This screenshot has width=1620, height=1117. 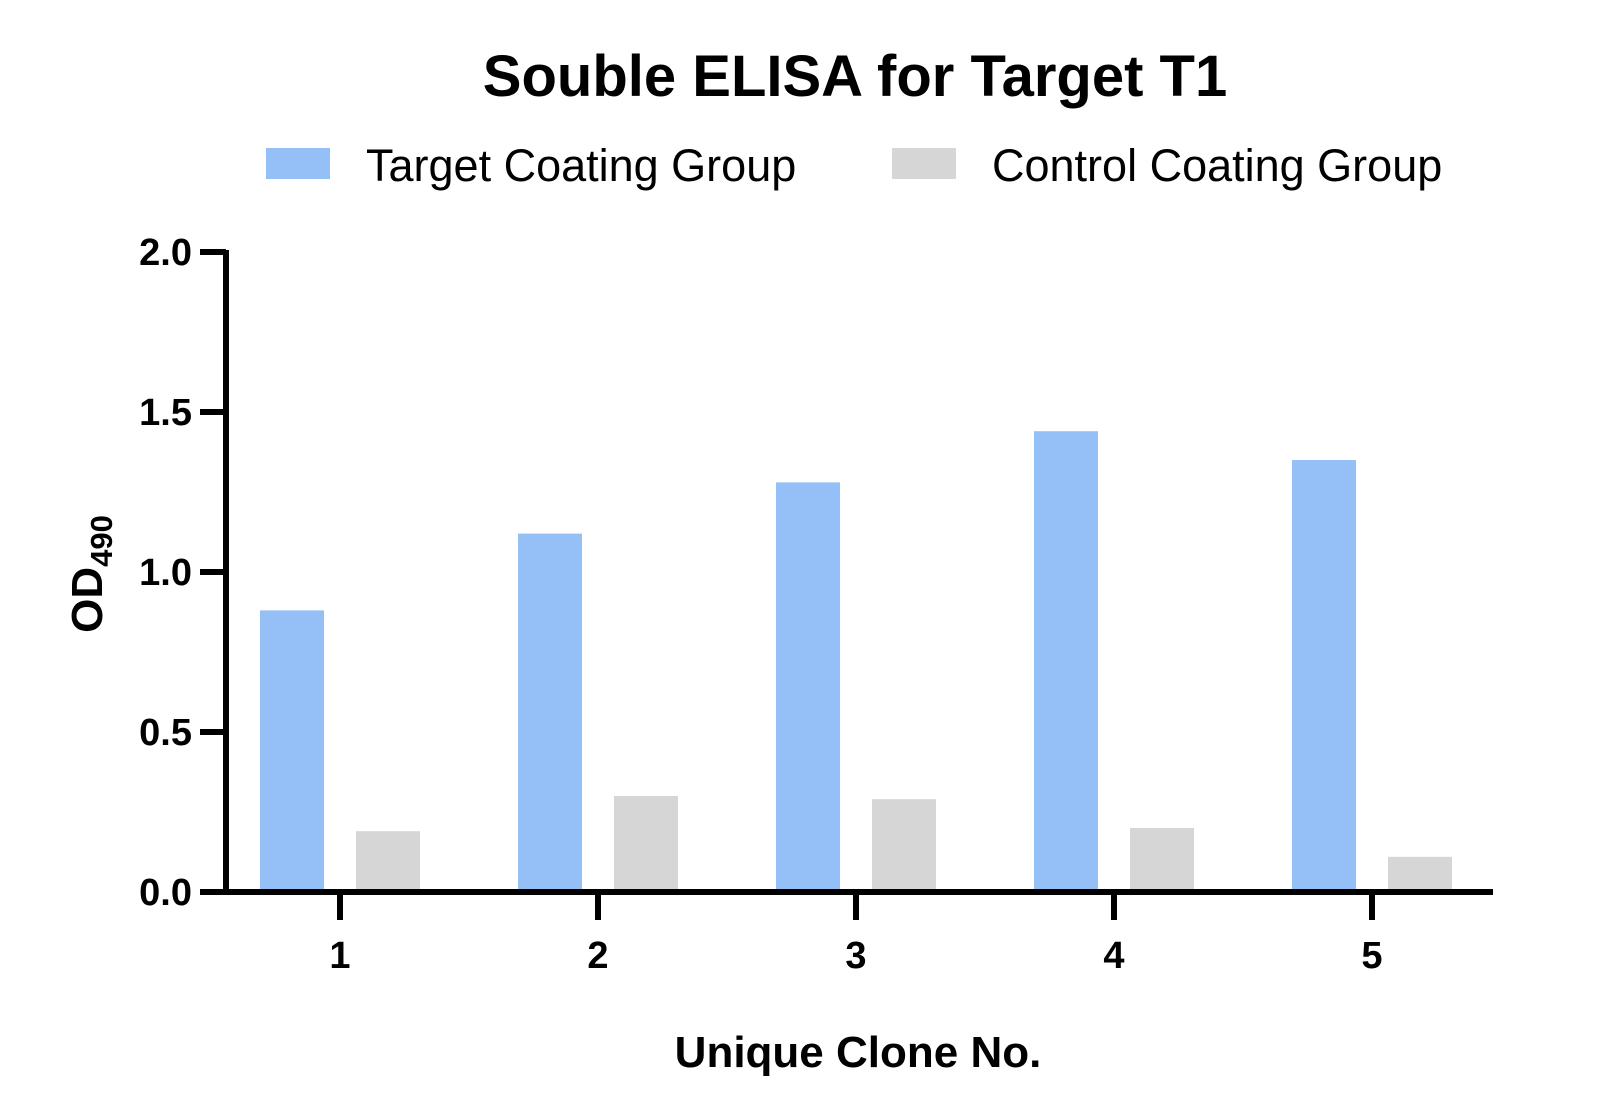 I want to click on y-axis-title: OD490, so click(x=91, y=574).